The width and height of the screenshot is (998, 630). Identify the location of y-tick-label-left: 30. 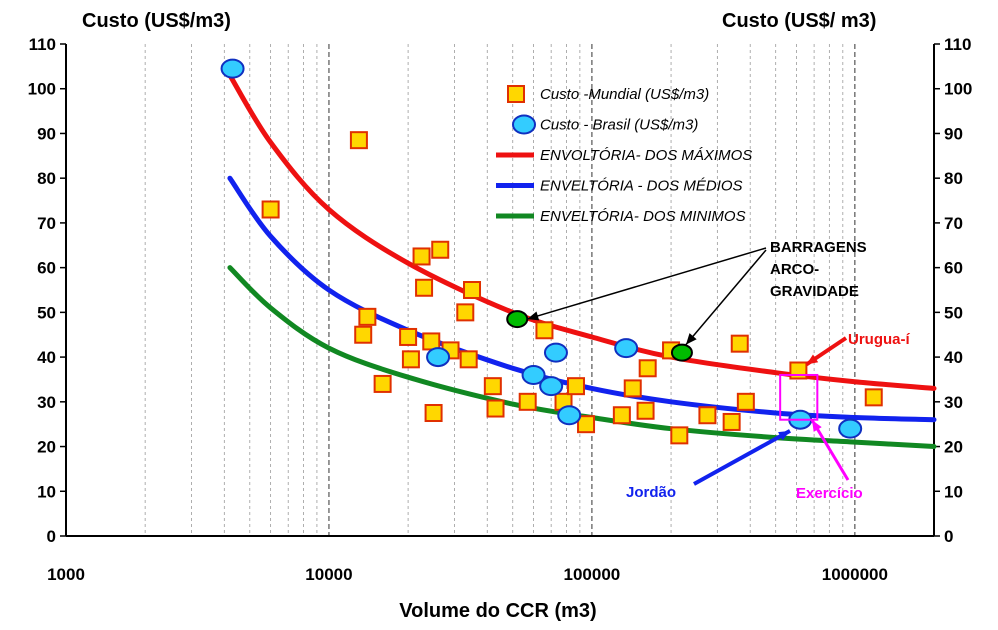
(46, 402).